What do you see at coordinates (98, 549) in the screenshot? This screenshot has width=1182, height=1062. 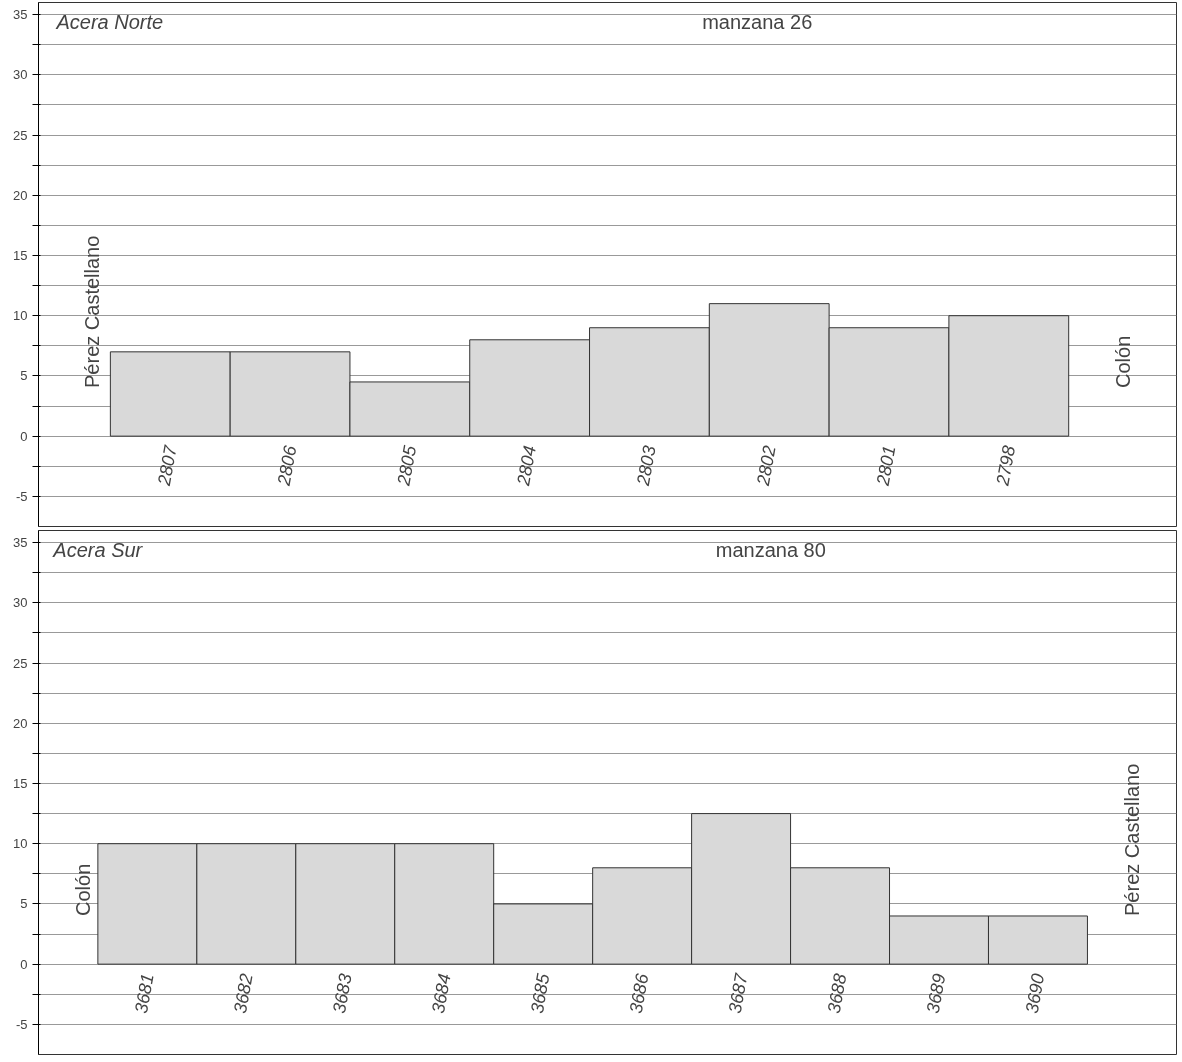 I see `chart-title: Acera Sur` at bounding box center [98, 549].